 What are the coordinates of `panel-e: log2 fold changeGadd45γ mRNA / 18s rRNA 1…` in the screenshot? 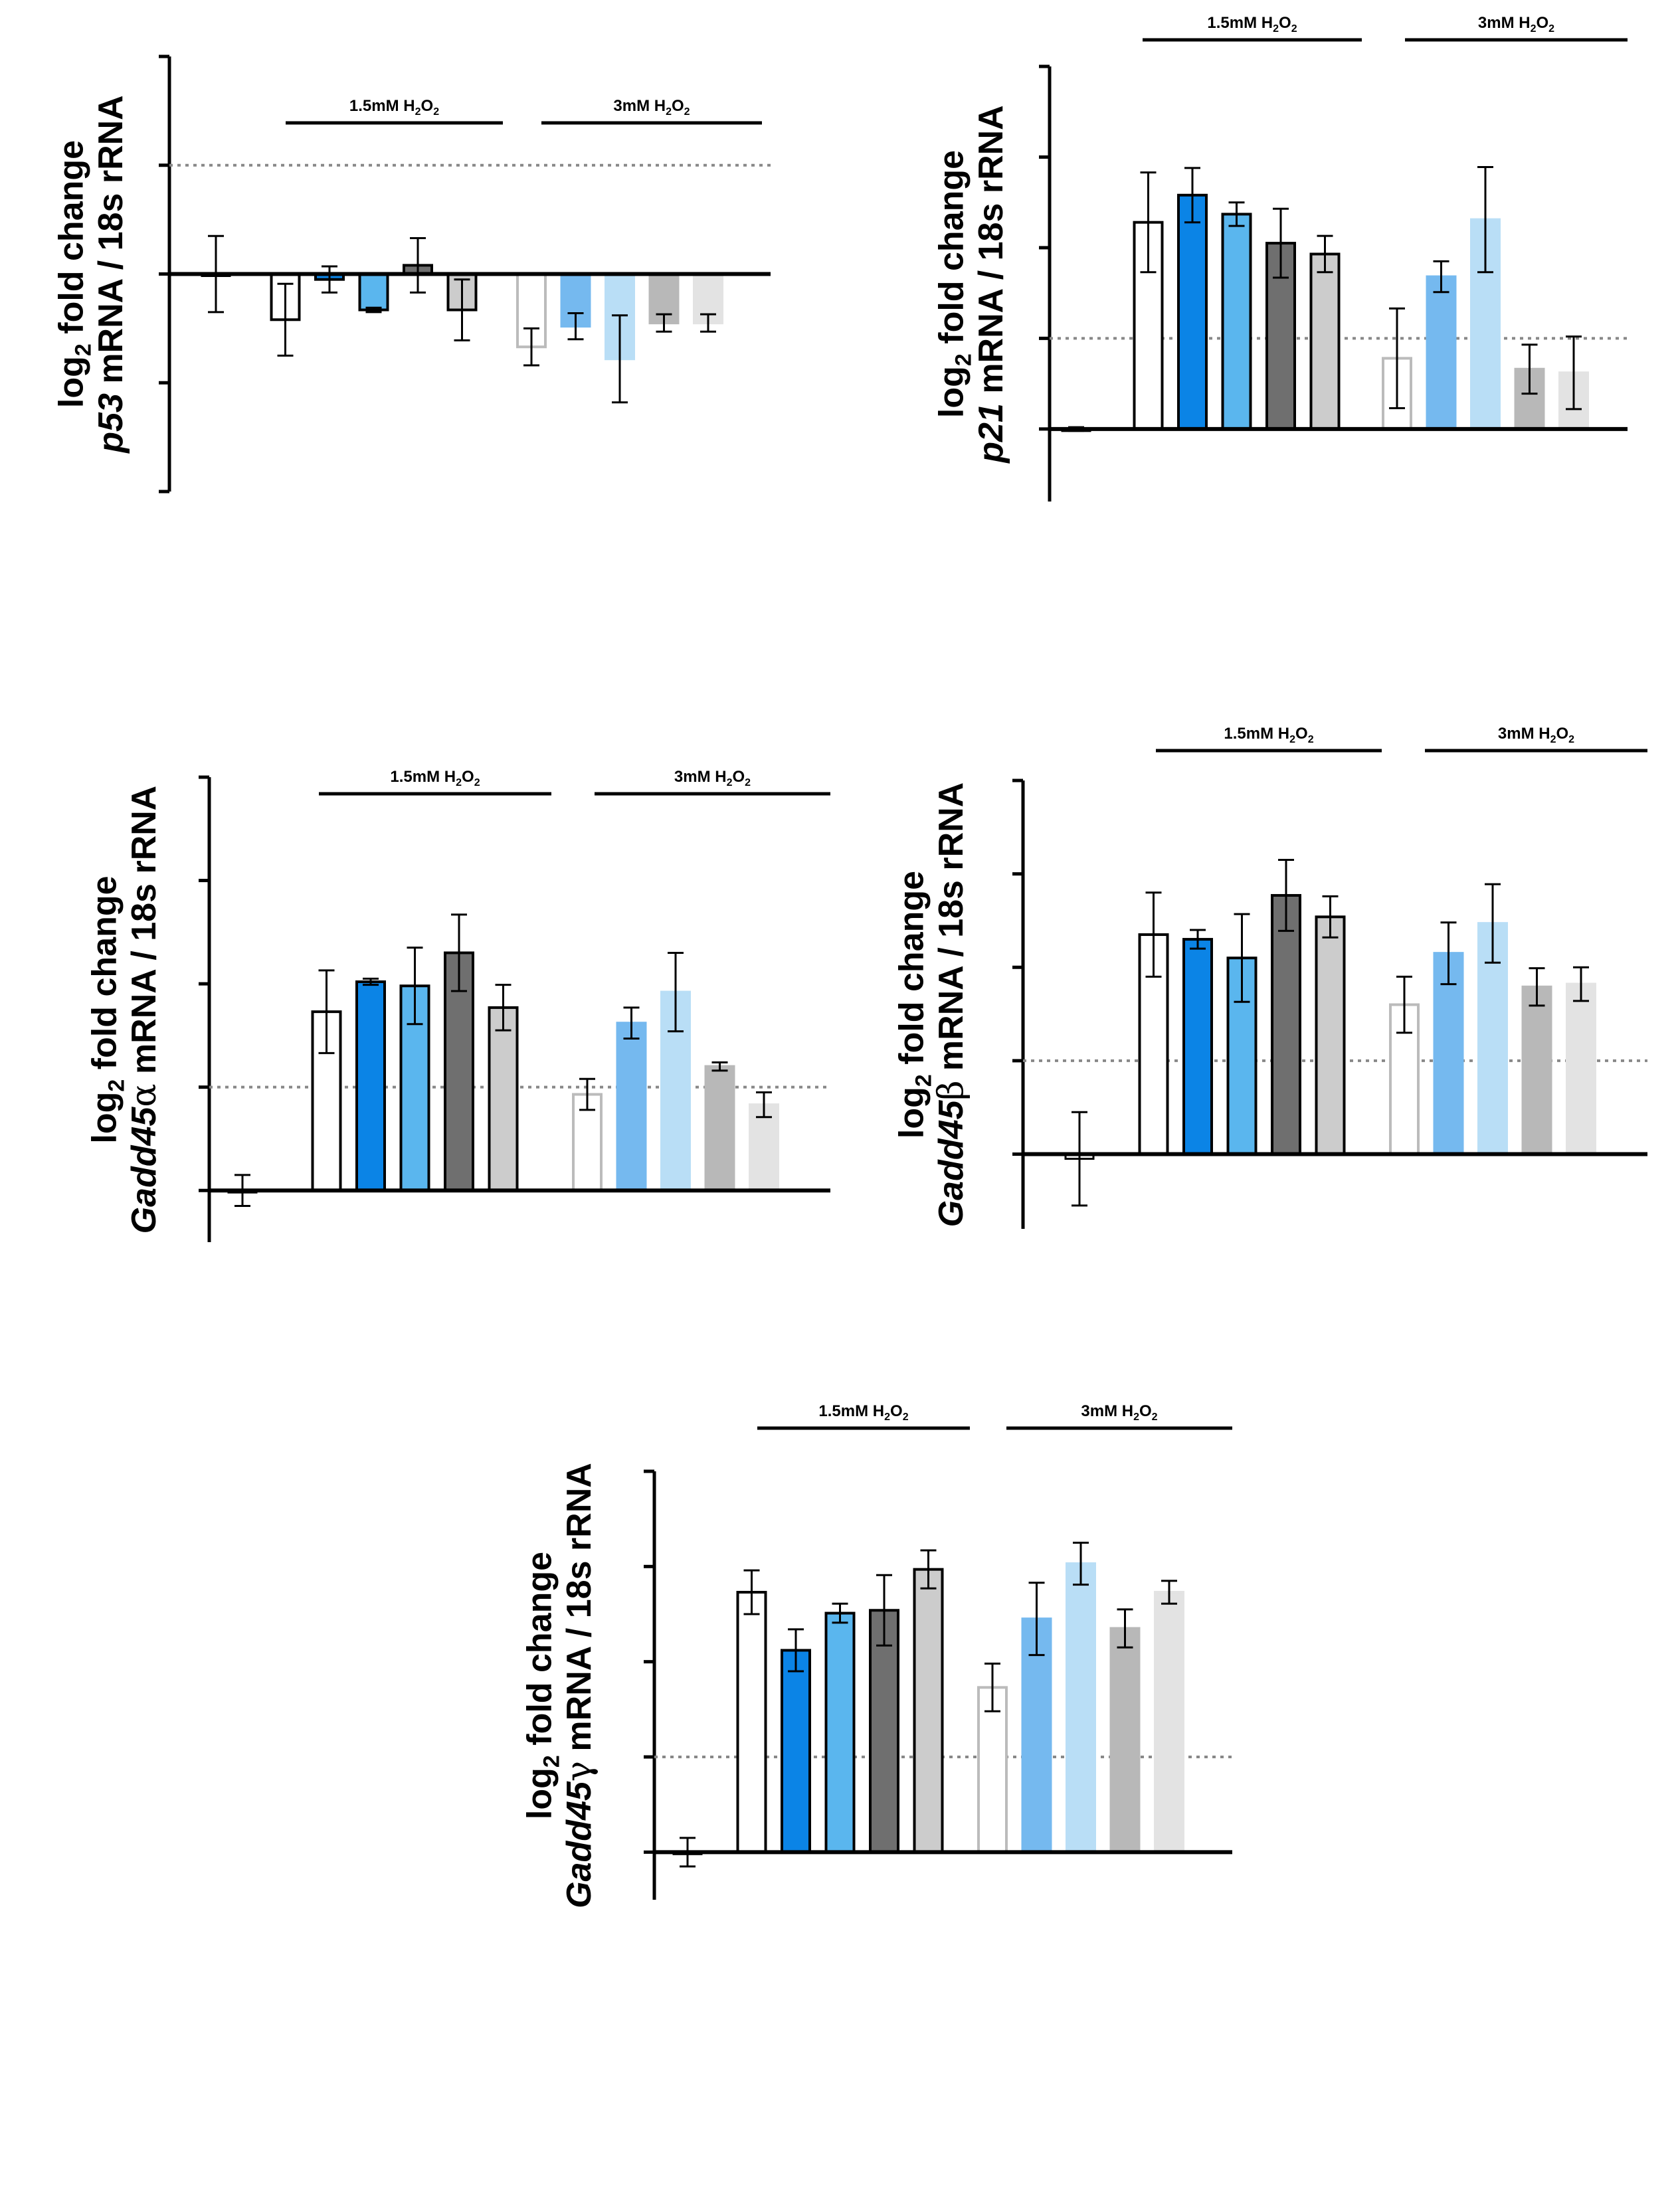 It's located at (876, 1655).